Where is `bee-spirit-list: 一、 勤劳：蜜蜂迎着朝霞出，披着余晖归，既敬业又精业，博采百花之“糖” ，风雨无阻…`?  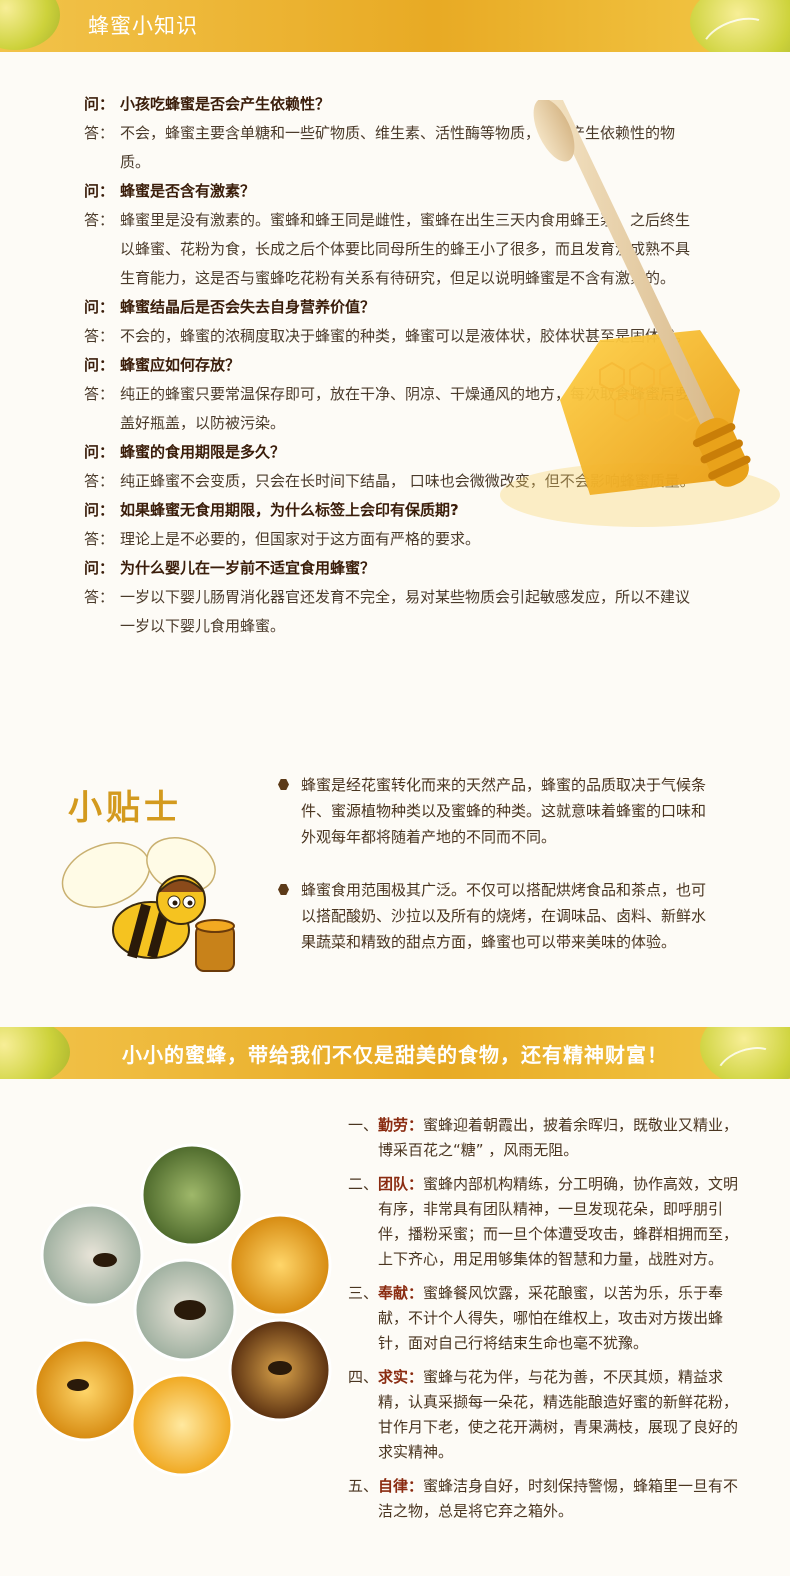
bee-spirit-list: 一、 勤劳：蜜蜂迎着朝霞出，披着余晖归，既敬业又精业，博采百花之“糖” ，风雨无阻… is located at coordinates (544, 1323).